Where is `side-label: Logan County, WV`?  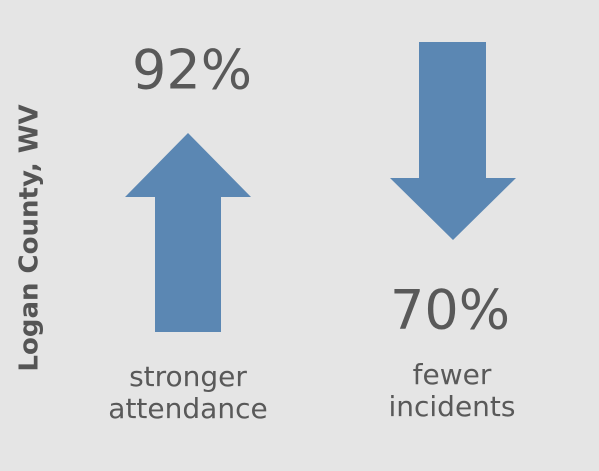
side-label: Logan County, WV is located at coordinates (30, 237).